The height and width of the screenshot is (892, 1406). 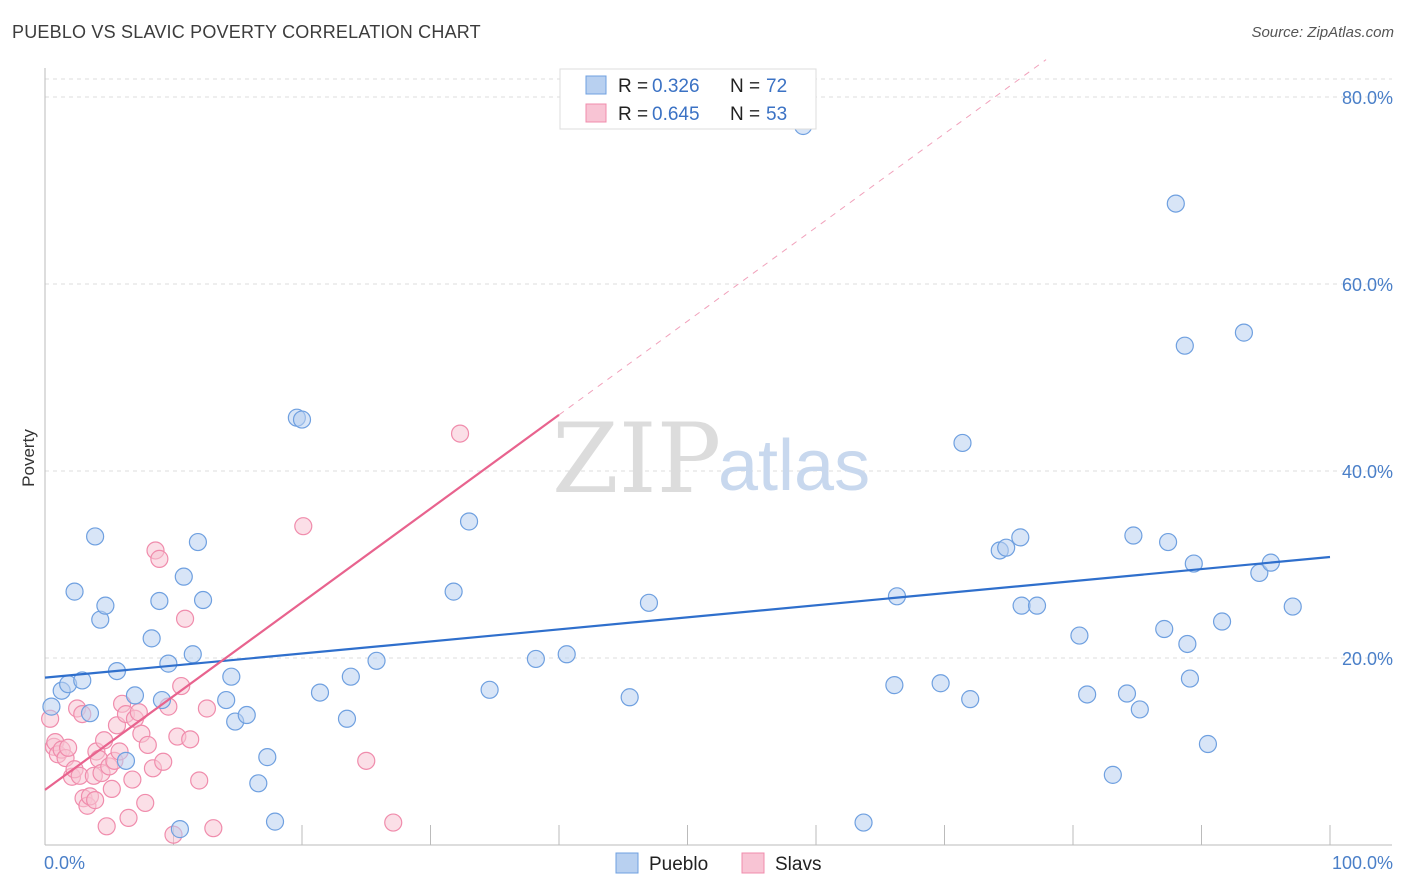 I want to click on legend-n-label-slavs: N =, so click(x=745, y=114).